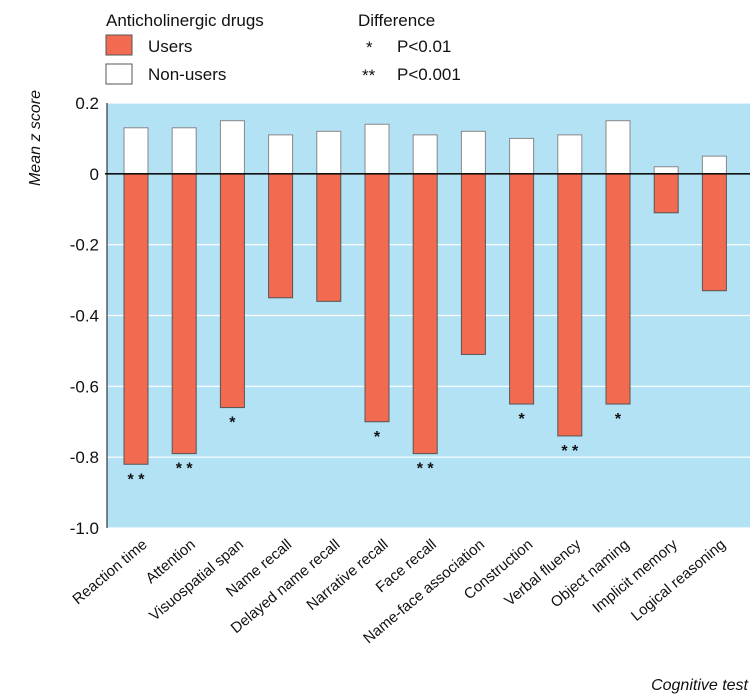 The image size is (753, 699). What do you see at coordinates (119, 45) in the screenshot?
I see `legend-users-swatch` at bounding box center [119, 45].